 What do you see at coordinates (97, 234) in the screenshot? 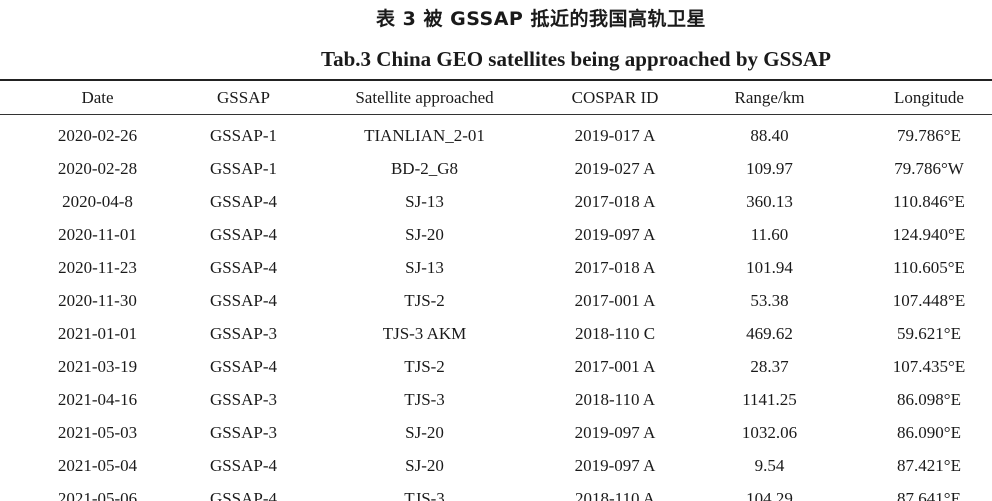
I see `cell-date: 2020-11-01` at bounding box center [97, 234].